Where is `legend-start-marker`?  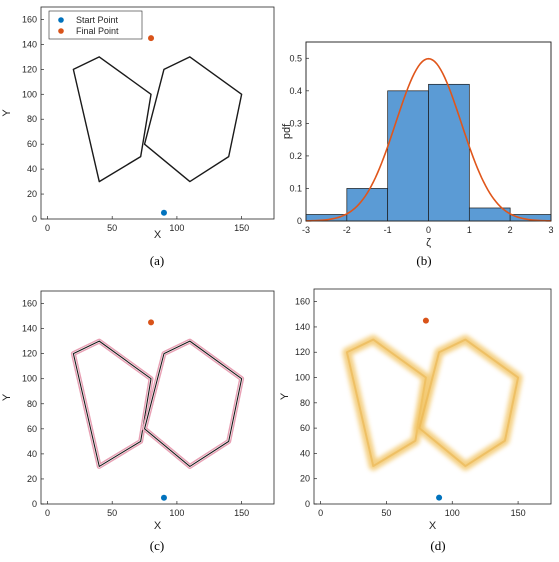
legend-start-marker is located at coordinates (61, 20).